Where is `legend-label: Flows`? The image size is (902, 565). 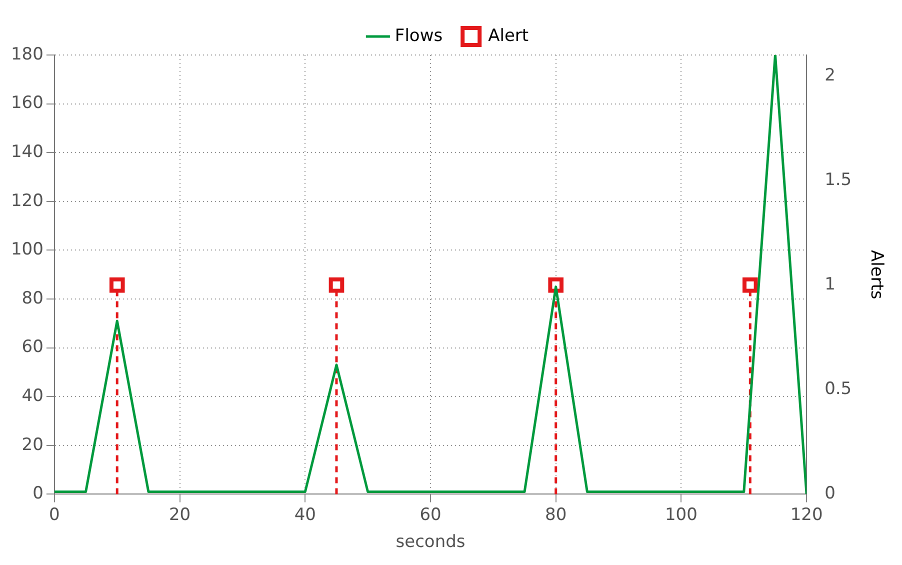
legend-label: Flows is located at coordinates (418, 36).